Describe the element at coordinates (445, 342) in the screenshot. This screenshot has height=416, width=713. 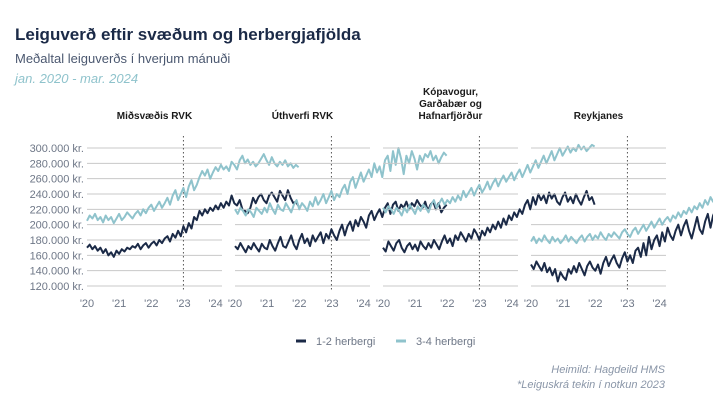
I see `legend-label: 3-4 herbergi` at that location.